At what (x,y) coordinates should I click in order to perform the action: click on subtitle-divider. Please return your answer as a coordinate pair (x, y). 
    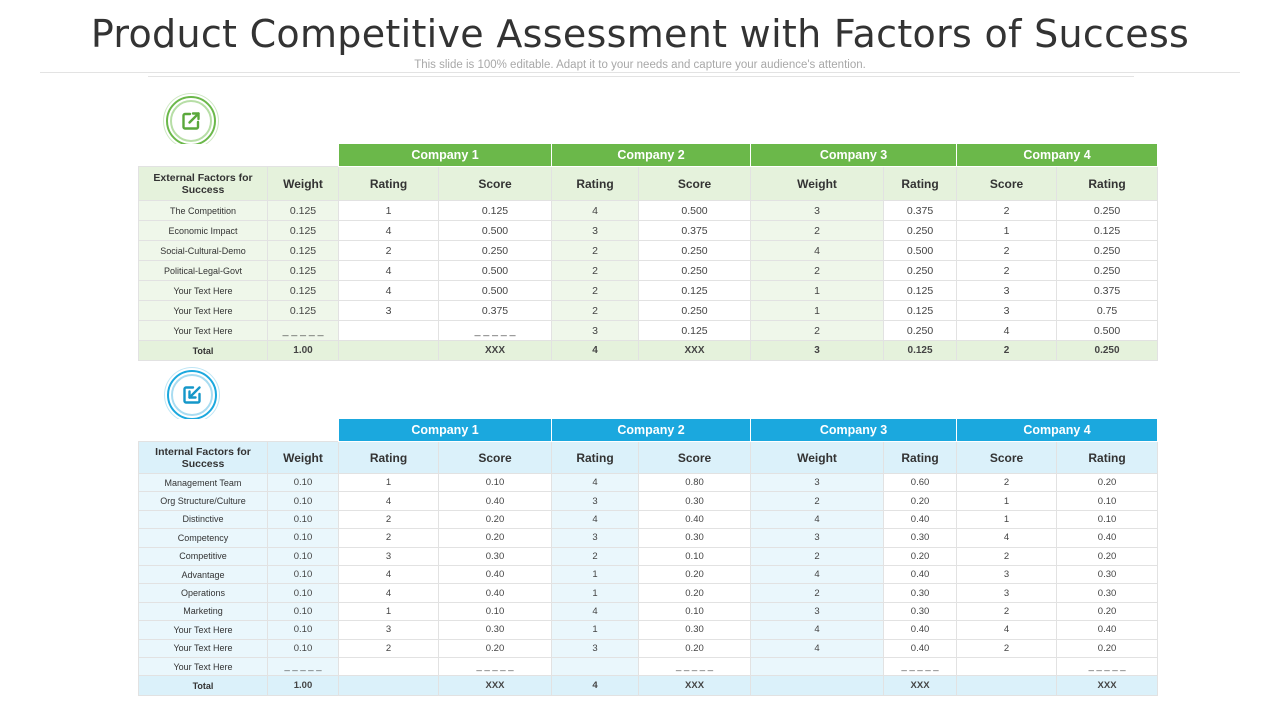
    Looking at the image, I should click on (641, 76).